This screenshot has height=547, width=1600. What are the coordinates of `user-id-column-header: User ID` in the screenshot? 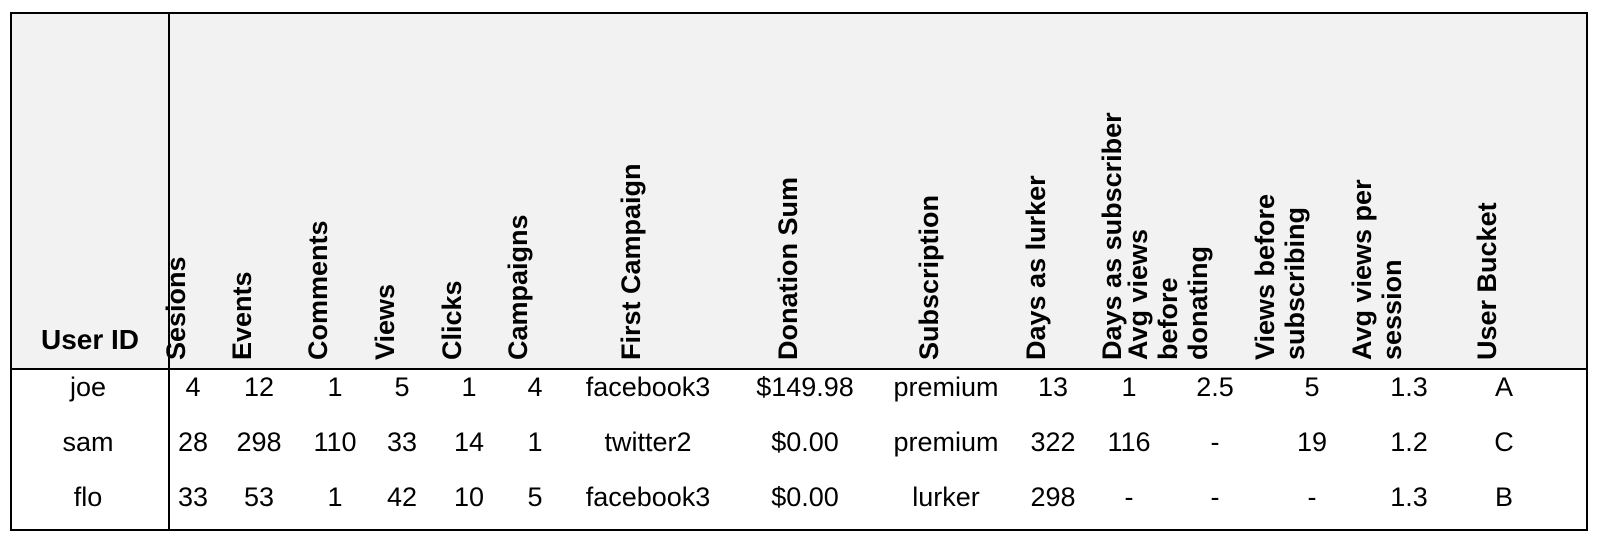 It's located at (90, 339).